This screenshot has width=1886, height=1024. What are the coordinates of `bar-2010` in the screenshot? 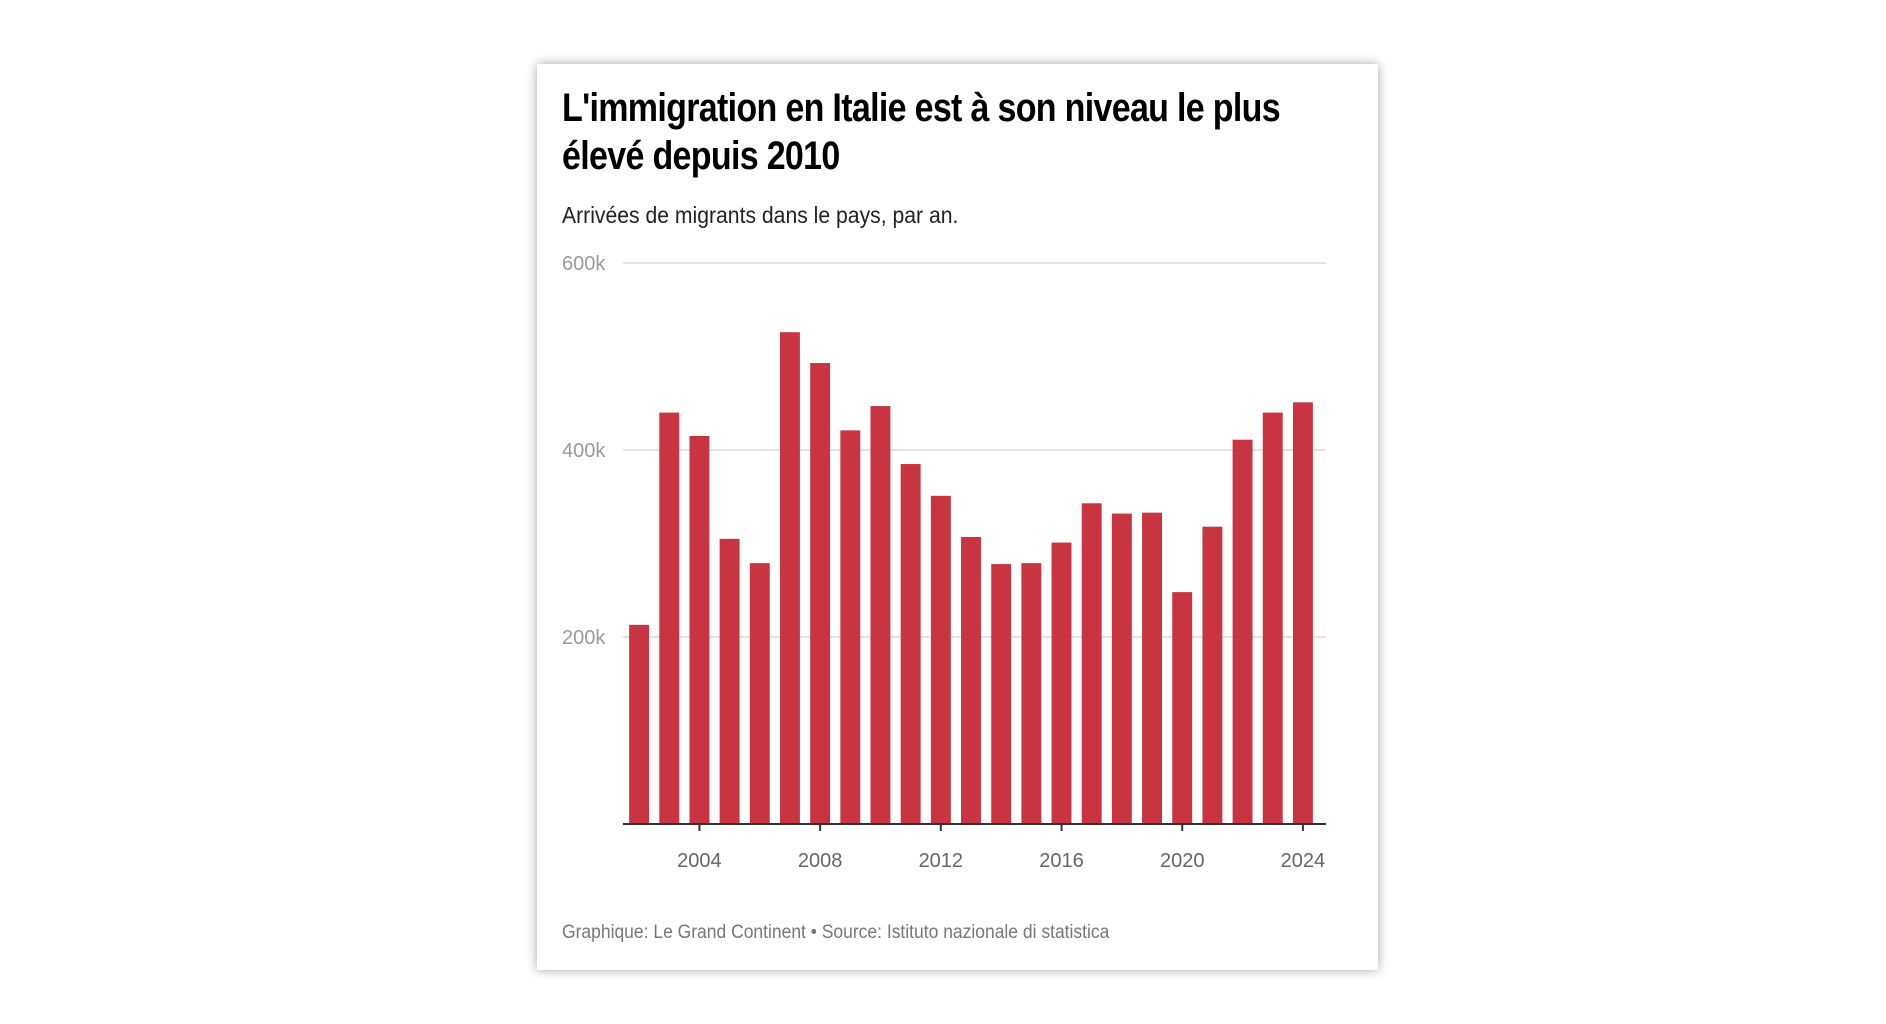 It's located at (880, 615).